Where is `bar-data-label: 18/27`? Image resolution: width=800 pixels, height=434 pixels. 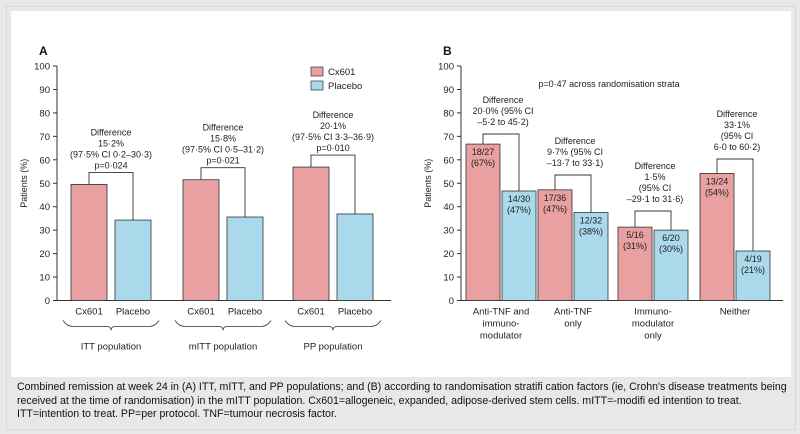
bar-data-label: 18/27 is located at coordinates (483, 152).